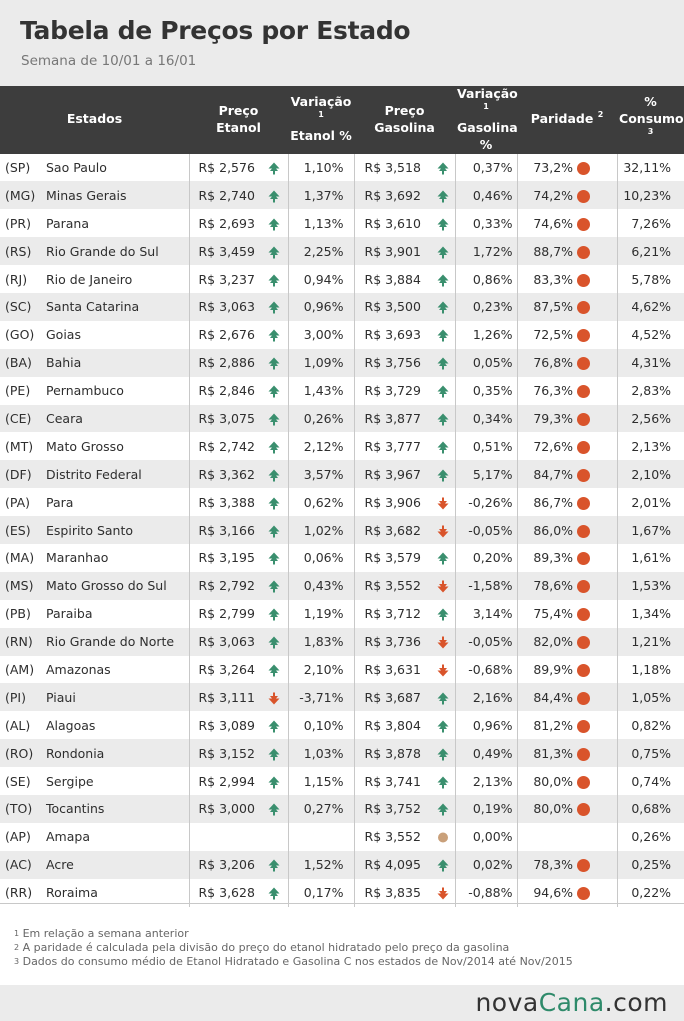  Describe the element at coordinates (321, 306) in the screenshot. I see `ethanol-variation: 0,96%` at that location.